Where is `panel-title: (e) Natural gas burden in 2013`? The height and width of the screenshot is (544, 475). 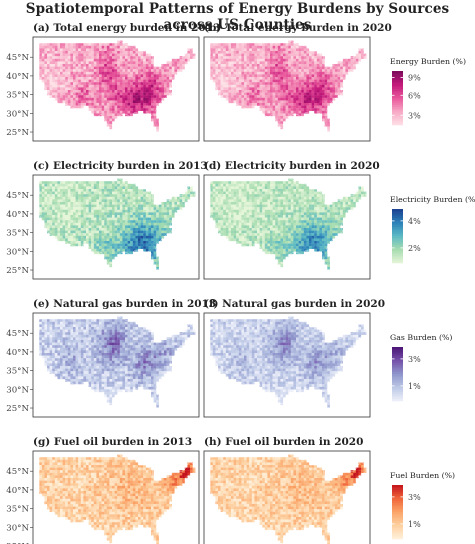 panel-title: (e) Natural gas burden in 2013 is located at coordinates (124, 304).